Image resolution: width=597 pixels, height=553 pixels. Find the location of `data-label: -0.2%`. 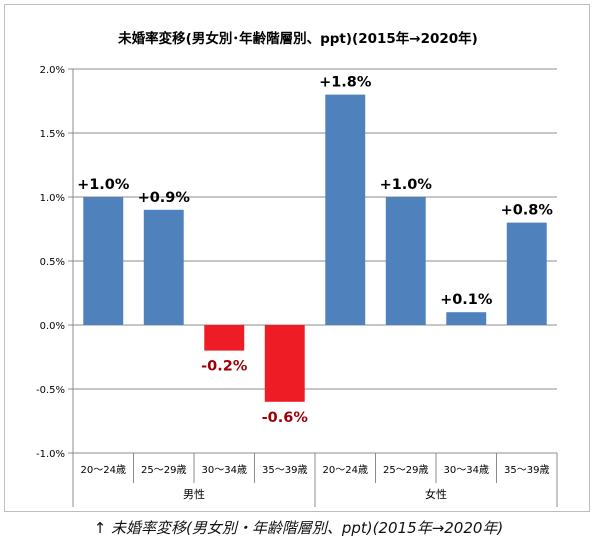

data-label: -0.2% is located at coordinates (224, 367).